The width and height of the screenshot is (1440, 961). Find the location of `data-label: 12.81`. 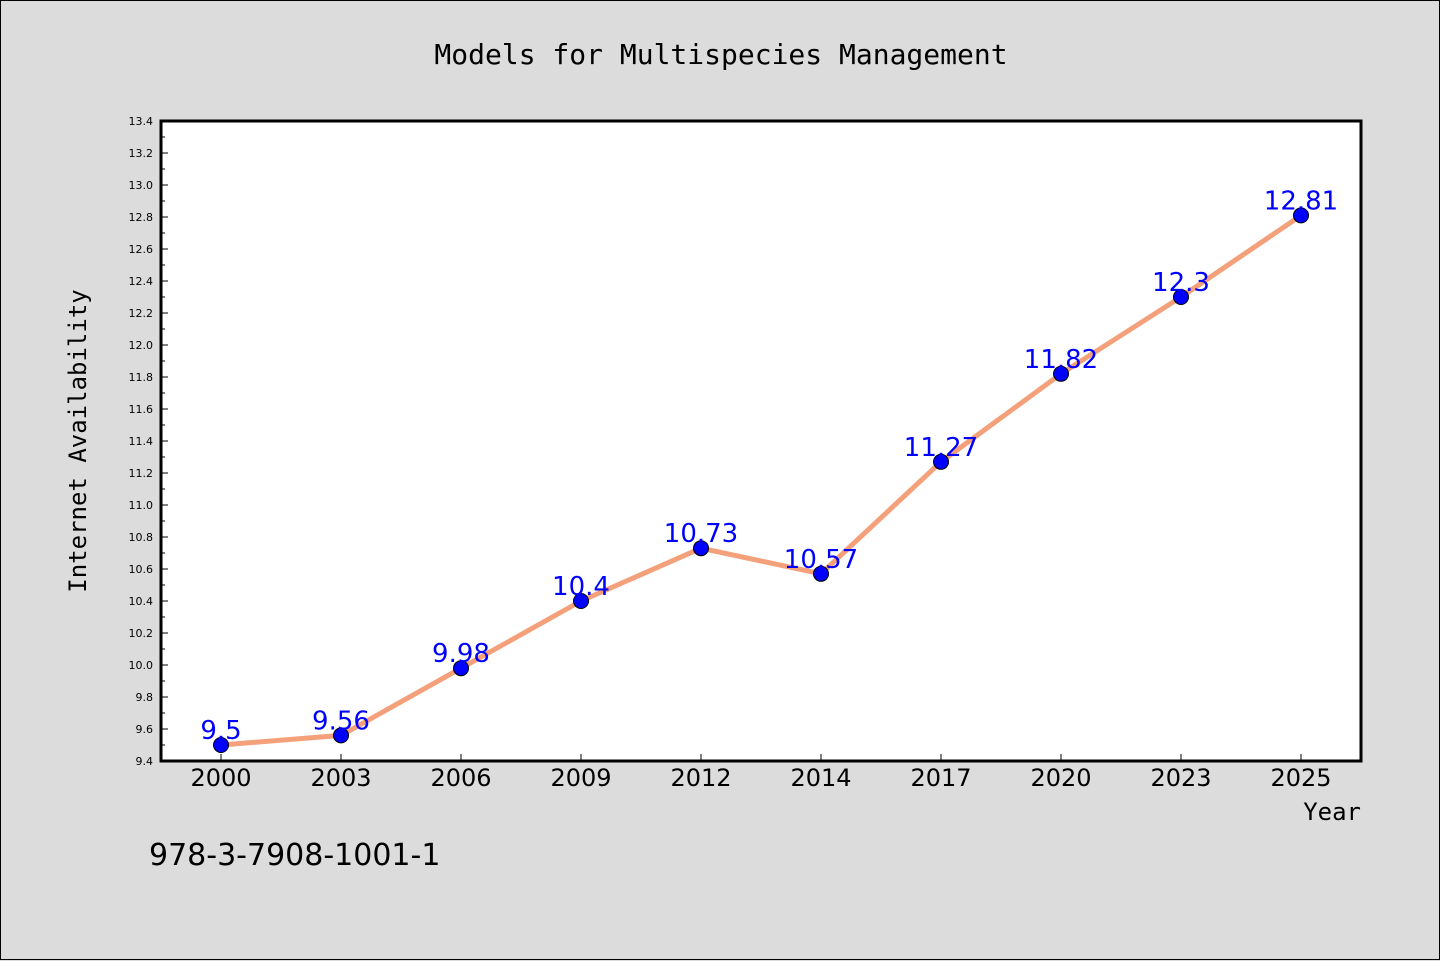

data-label: 12.81 is located at coordinates (1301, 201).